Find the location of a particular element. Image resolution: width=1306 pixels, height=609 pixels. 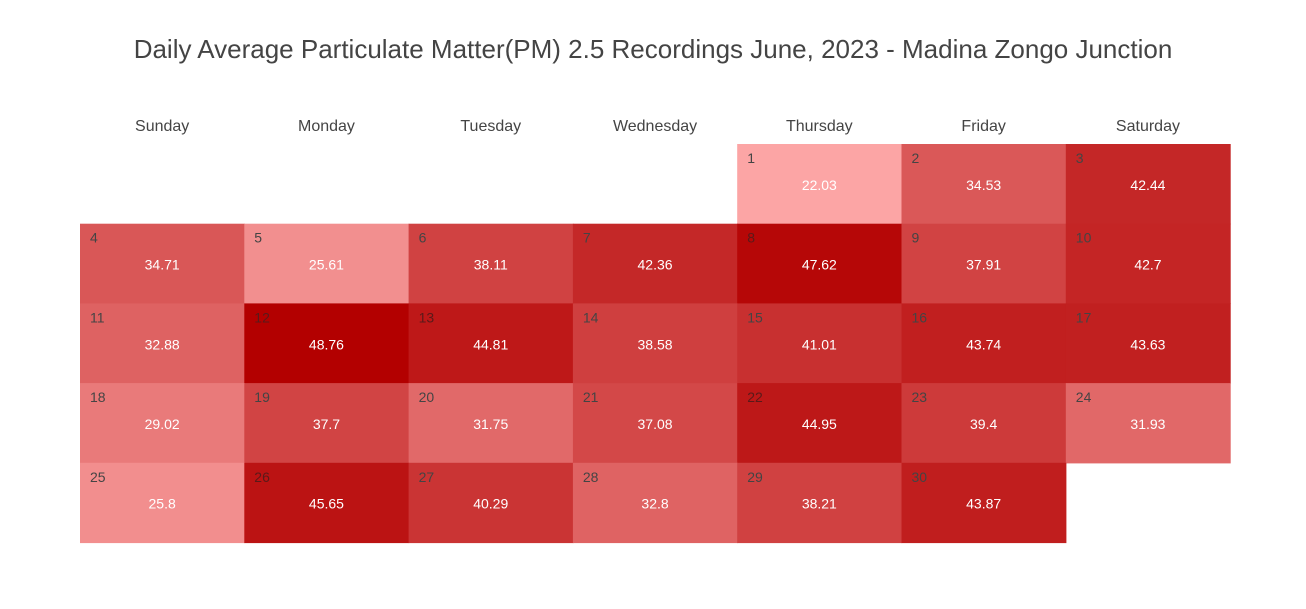

day-cell: 10 42.7 is located at coordinates (1148, 263).